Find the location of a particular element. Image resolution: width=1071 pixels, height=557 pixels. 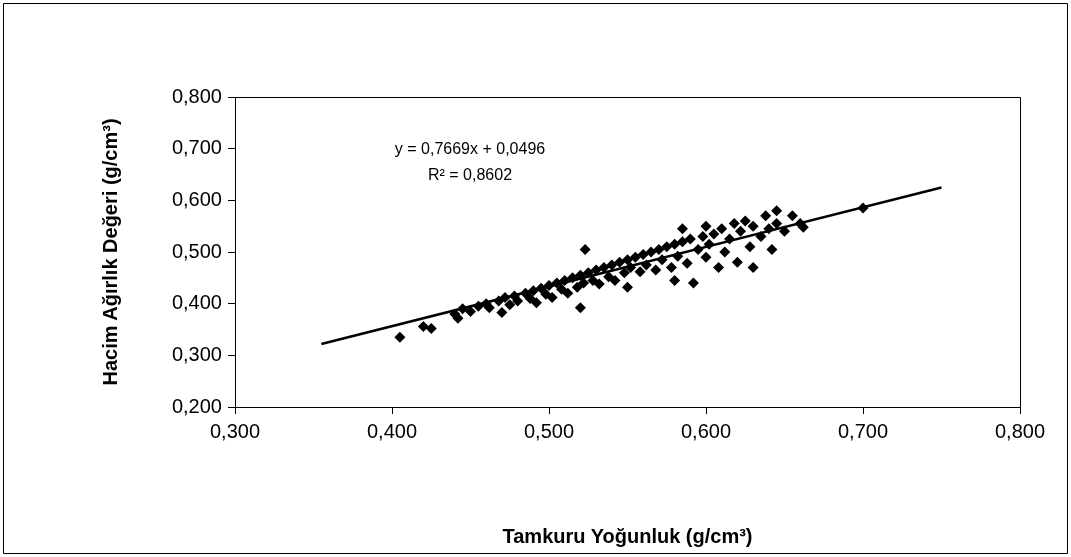

y-tick-label: 0,300 is located at coordinates (196, 353).